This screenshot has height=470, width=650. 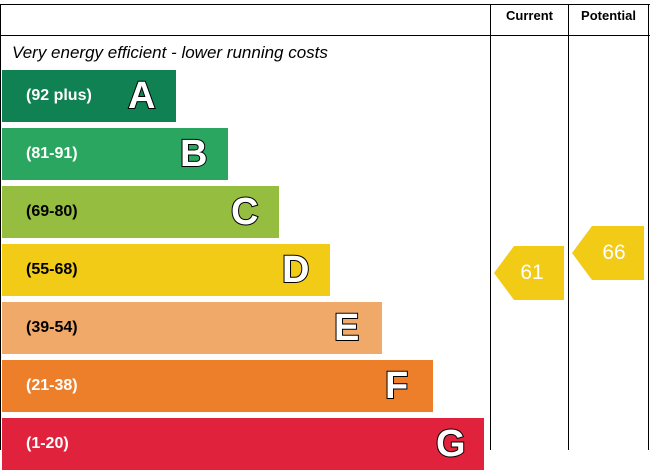 I want to click on band-letter: D, so click(x=295, y=270).